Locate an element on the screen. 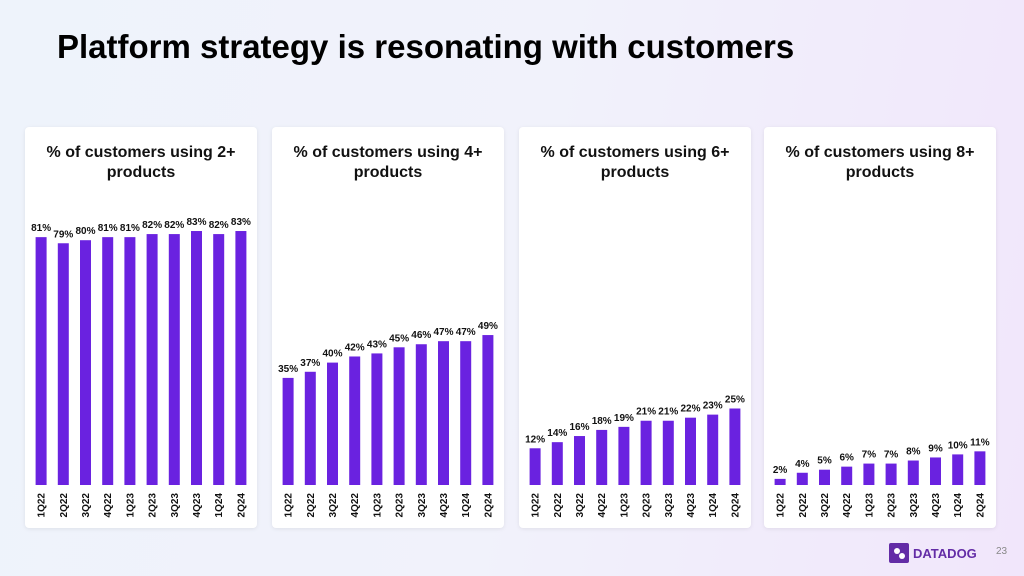  brand-logo: DATADOG is located at coordinates (933, 553).